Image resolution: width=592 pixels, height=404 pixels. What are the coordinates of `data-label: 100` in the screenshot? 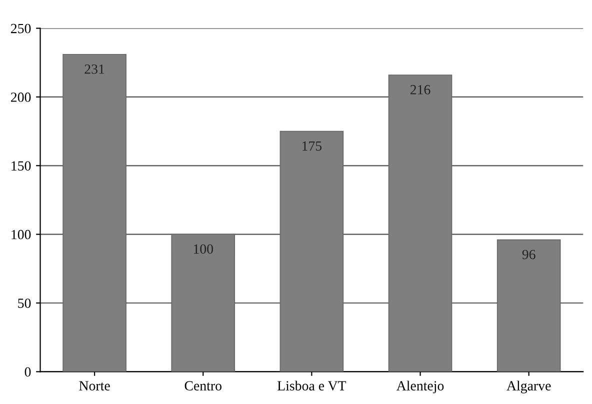 It's located at (203, 249).